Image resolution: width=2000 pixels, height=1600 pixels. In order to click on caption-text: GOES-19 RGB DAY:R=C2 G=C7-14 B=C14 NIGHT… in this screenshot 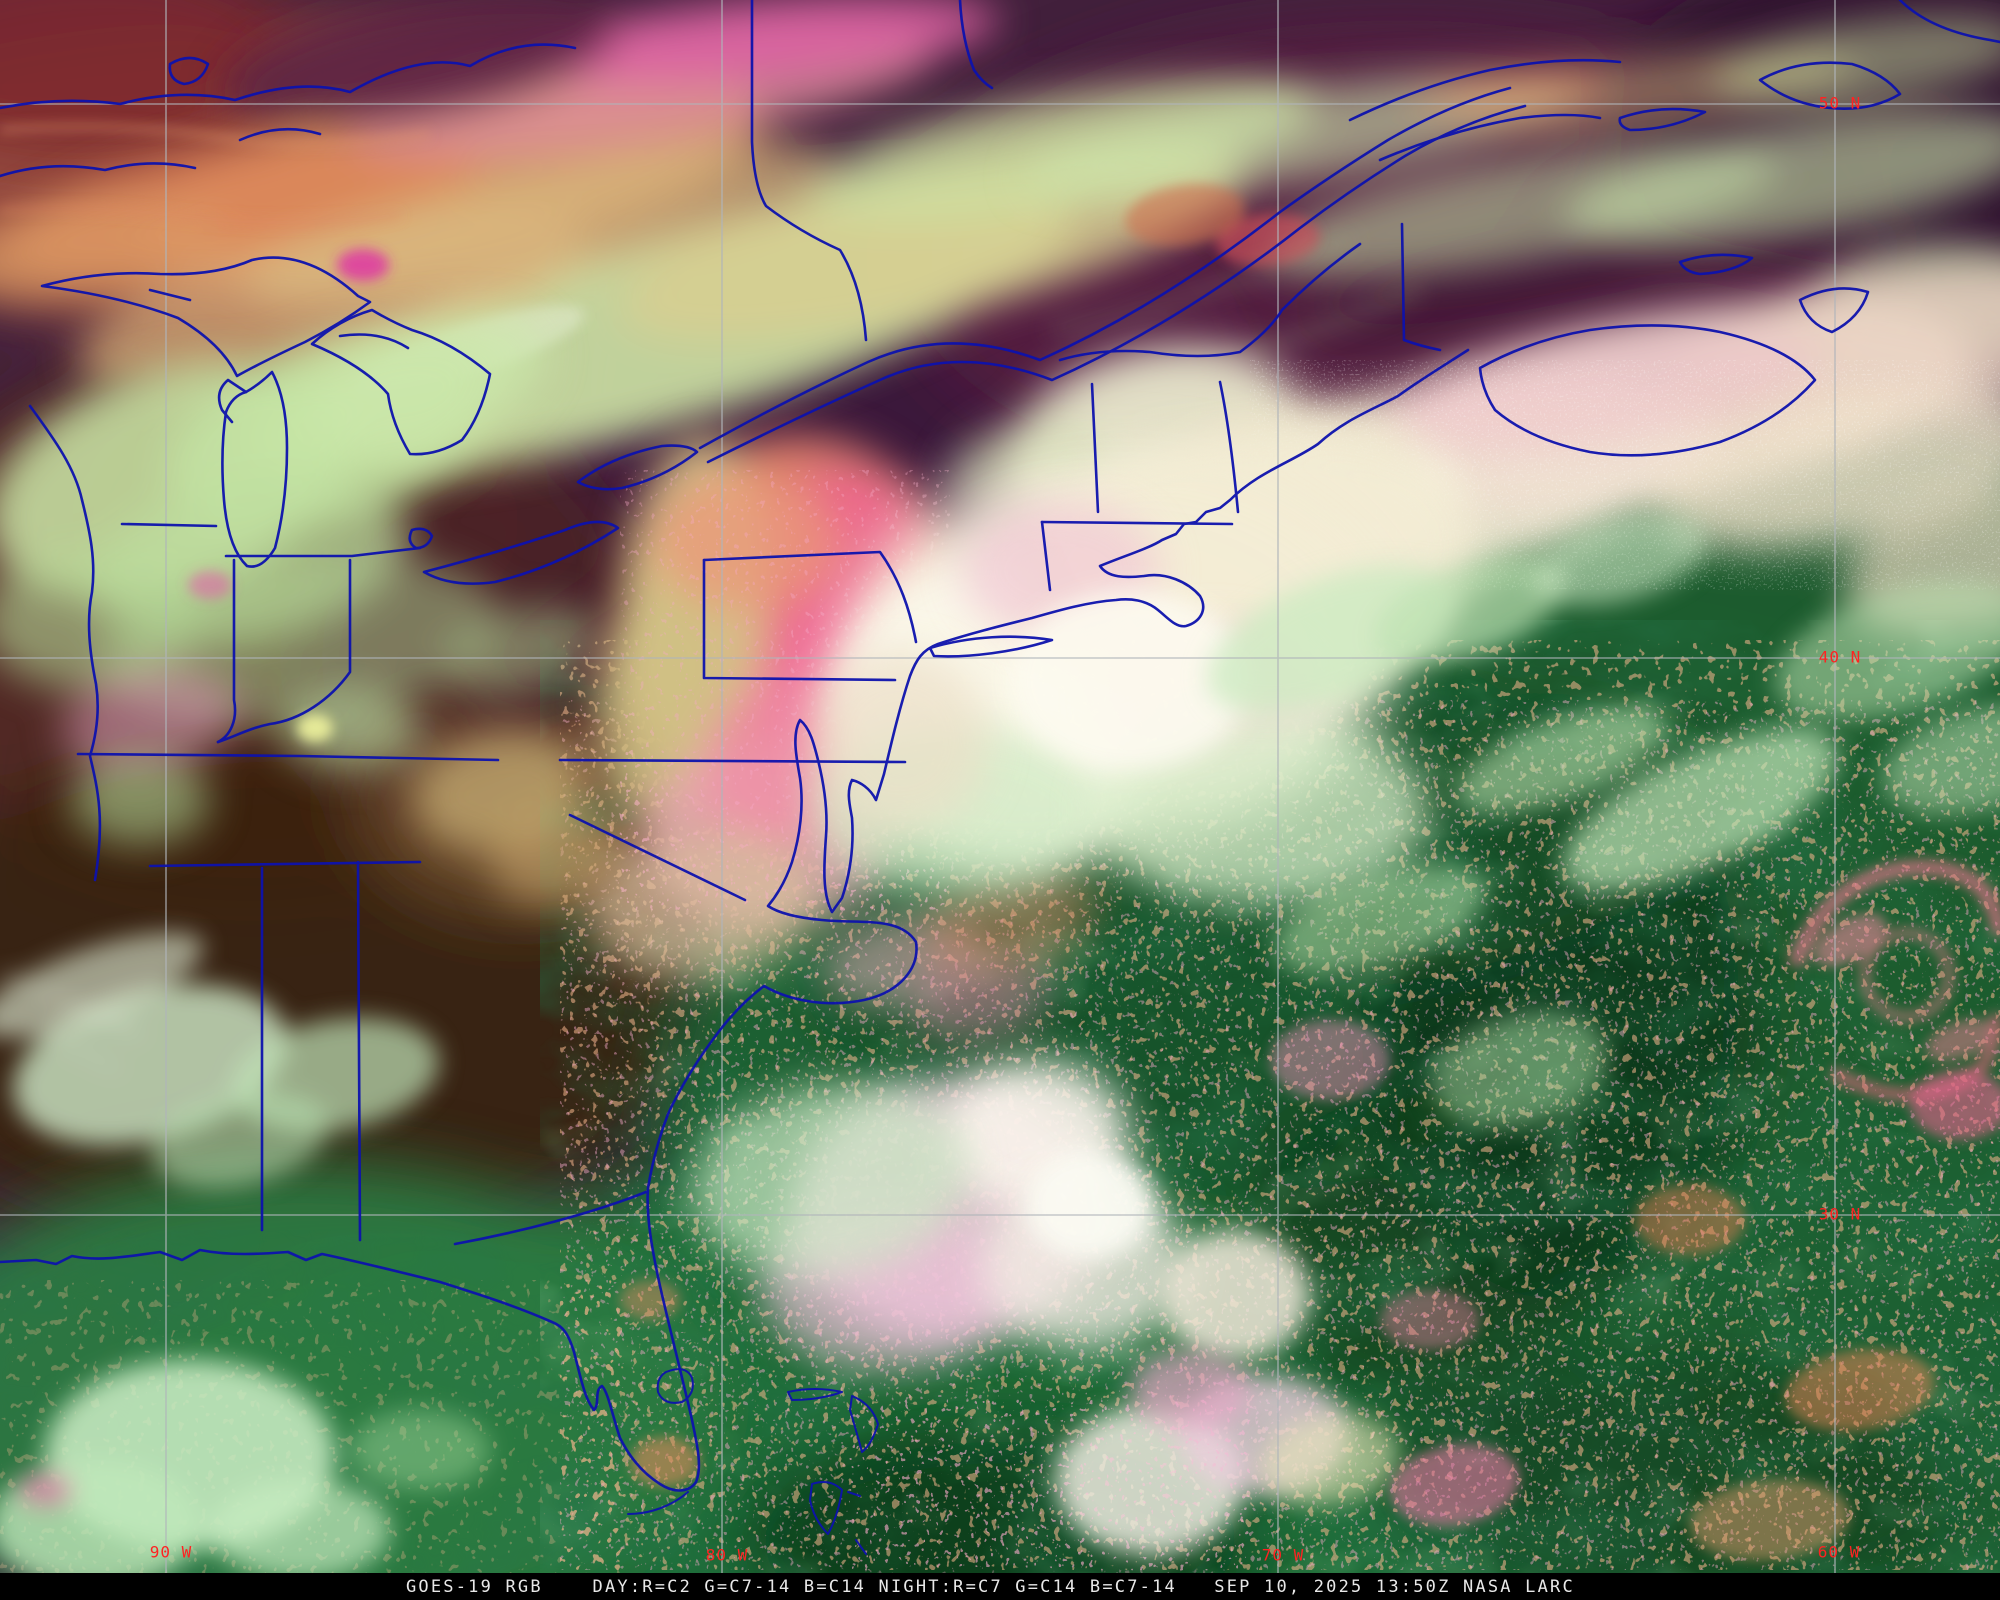, I will do `click(990, 1586)`.